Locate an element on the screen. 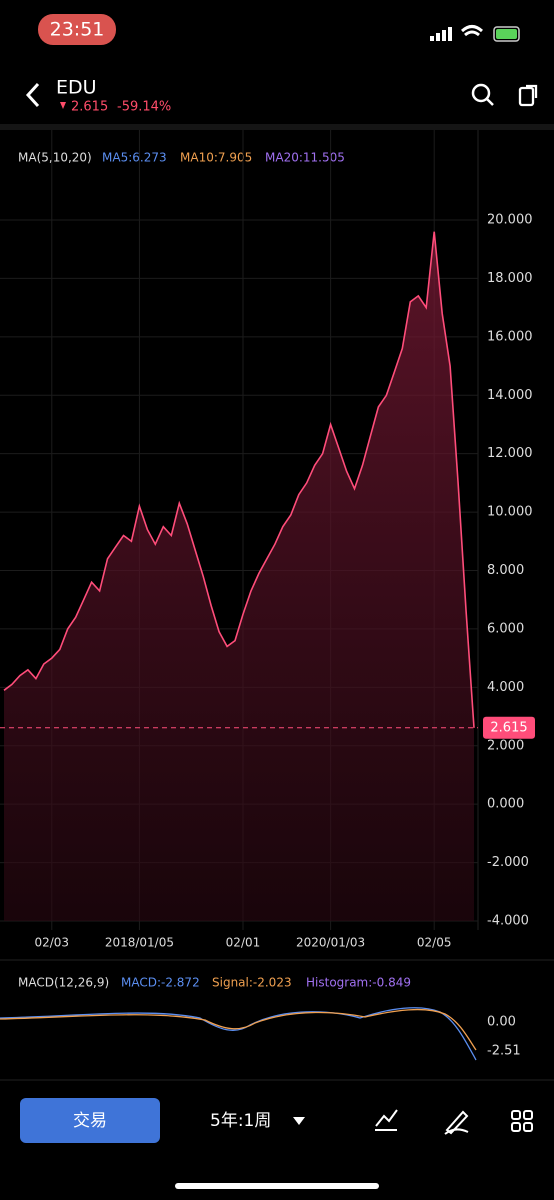 This screenshot has height=1200, width=554. y-tick-label: -2.000 is located at coordinates (508, 862).